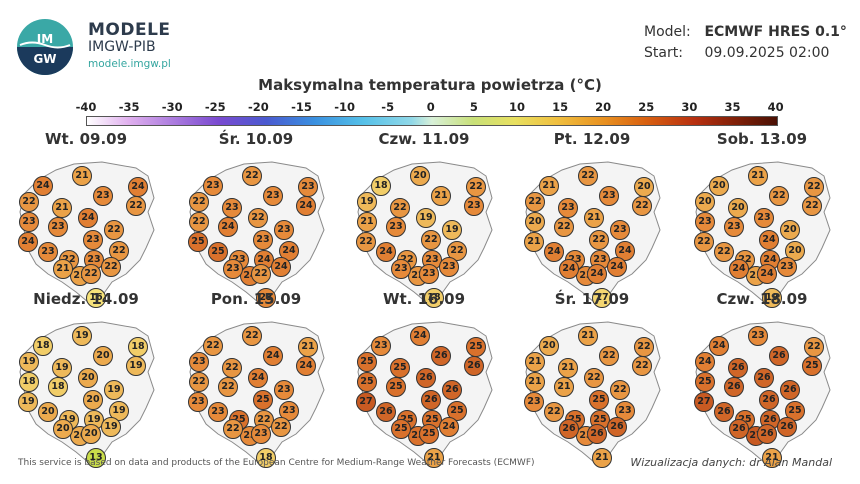  Describe the element at coordinates (129, 107) in the screenshot. I see `scale-label: -35` at that location.